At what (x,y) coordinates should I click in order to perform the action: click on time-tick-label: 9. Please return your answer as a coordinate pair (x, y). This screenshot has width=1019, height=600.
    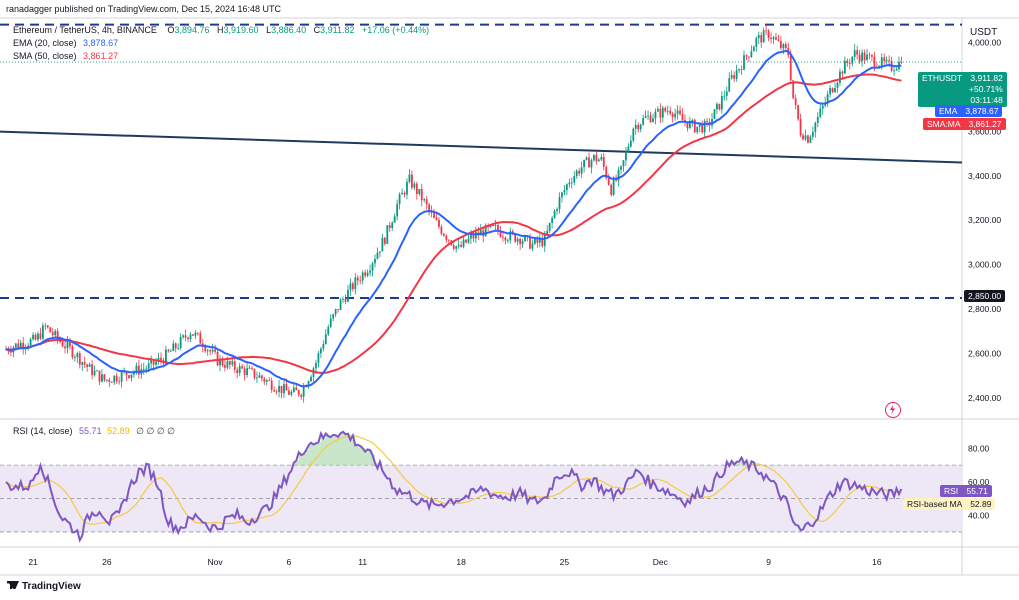
    Looking at the image, I should click on (768, 562).